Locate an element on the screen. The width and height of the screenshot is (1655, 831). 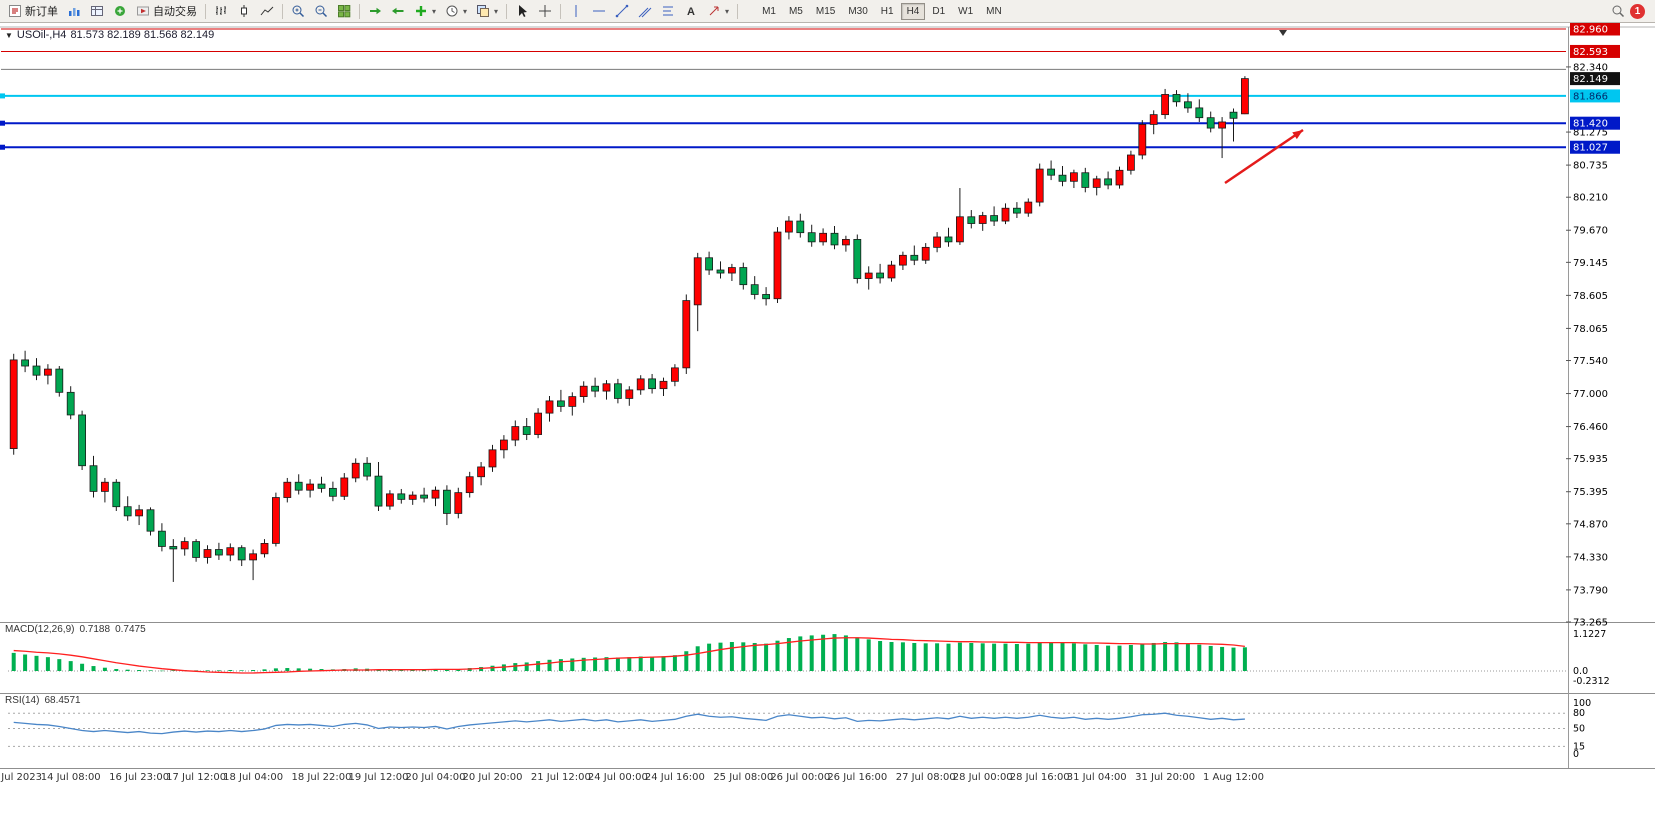
market-watch-button is located at coordinates (74, 11).